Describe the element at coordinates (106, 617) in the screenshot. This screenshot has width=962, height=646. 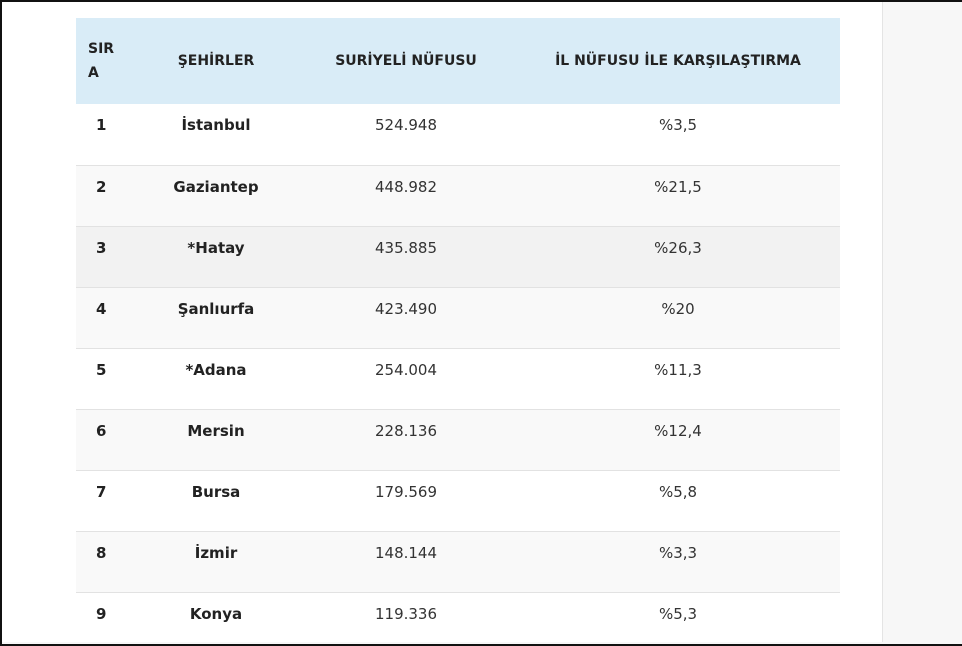
I see `cell-rank: 9` at that location.